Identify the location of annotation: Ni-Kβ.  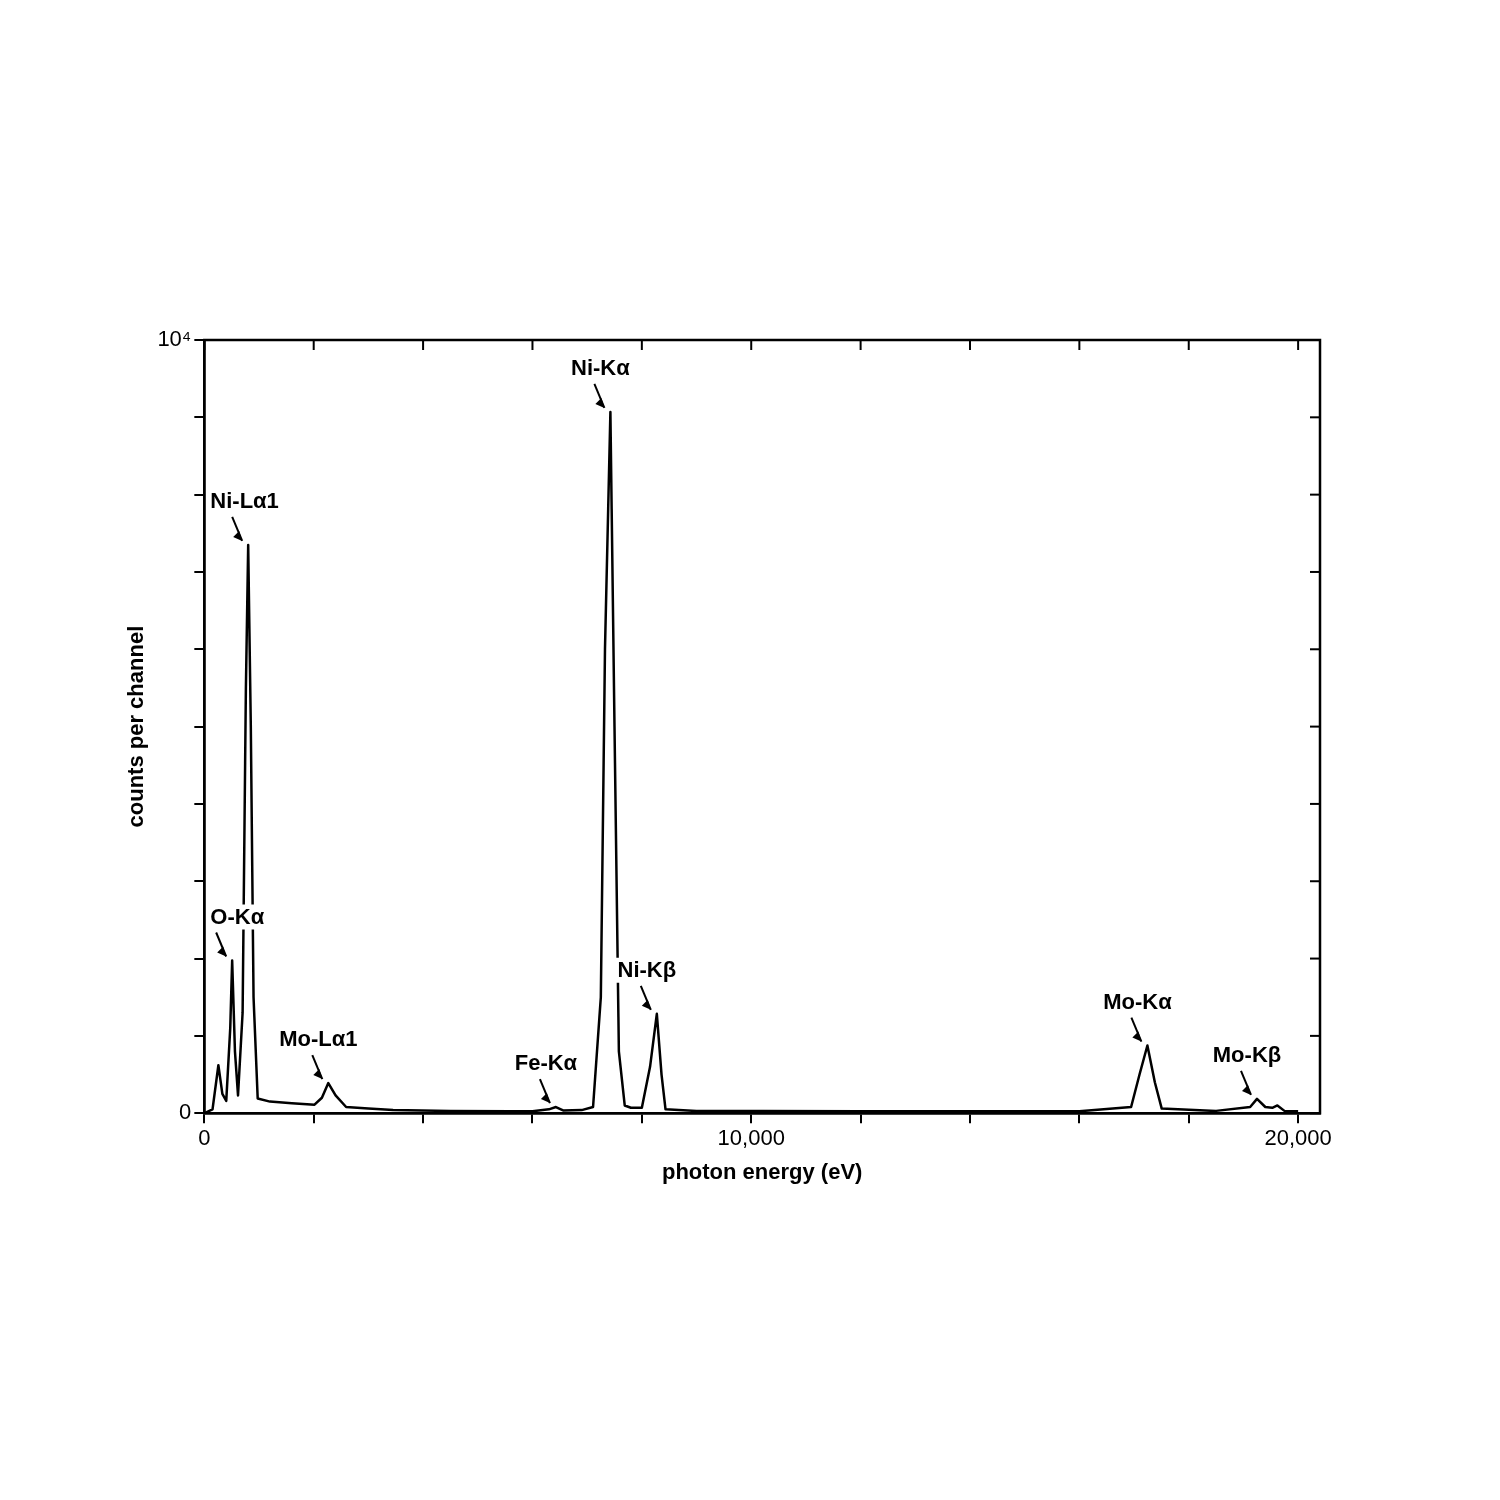
(647, 969).